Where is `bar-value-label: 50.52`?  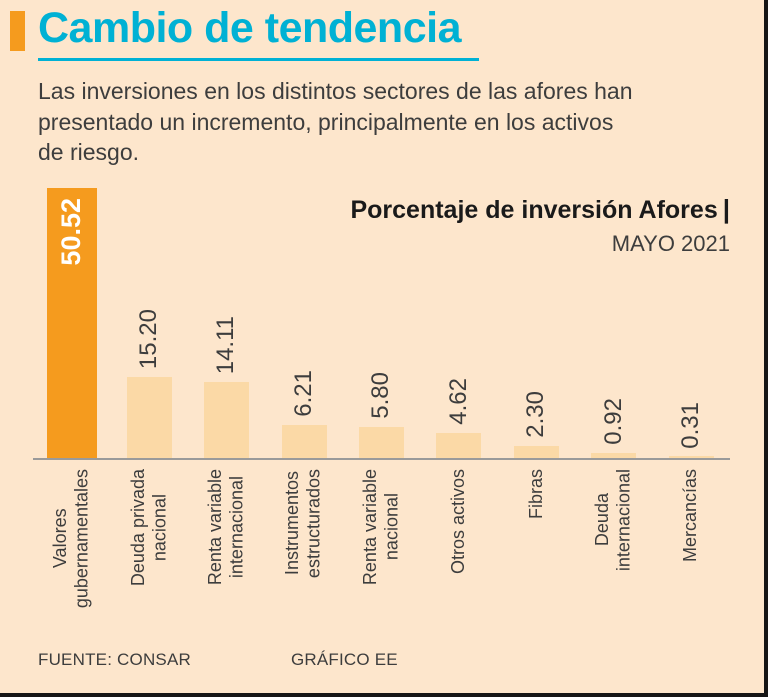
bar-value-label: 50.52 is located at coordinates (72, 232).